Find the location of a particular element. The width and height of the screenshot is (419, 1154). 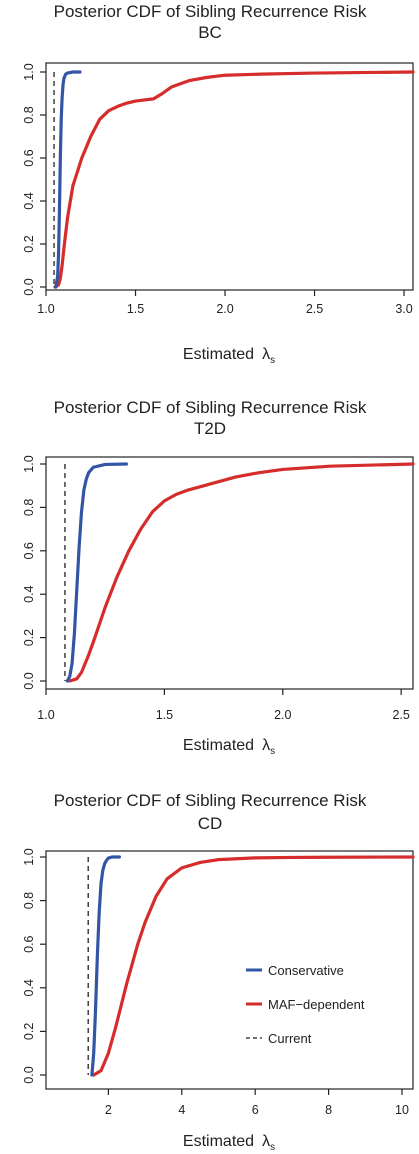

panel-cd-ytick-label-4: 0.8 is located at coordinates (29, 900).